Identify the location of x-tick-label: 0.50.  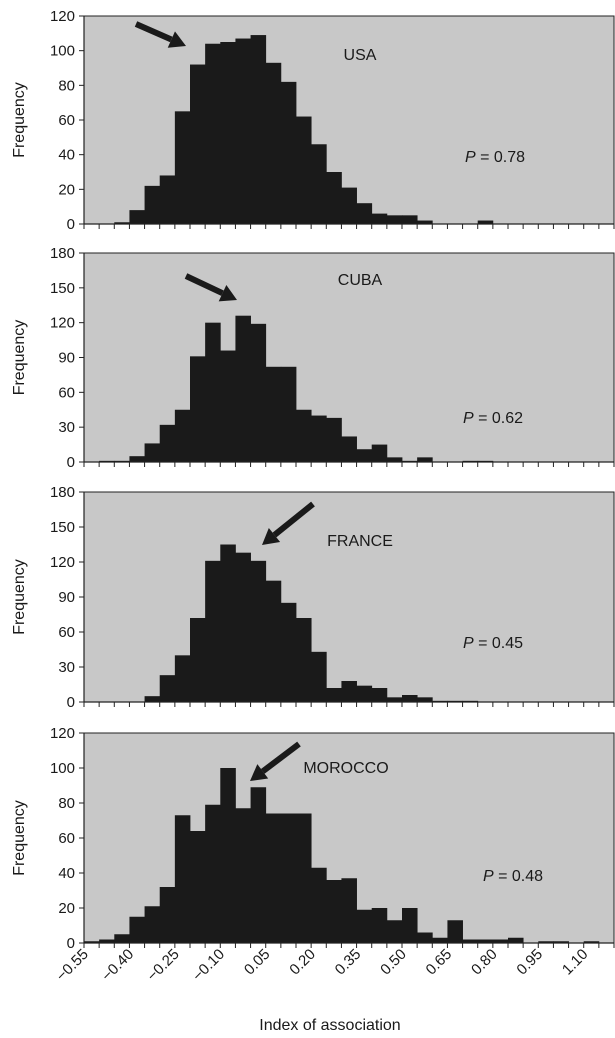
(393, 962).